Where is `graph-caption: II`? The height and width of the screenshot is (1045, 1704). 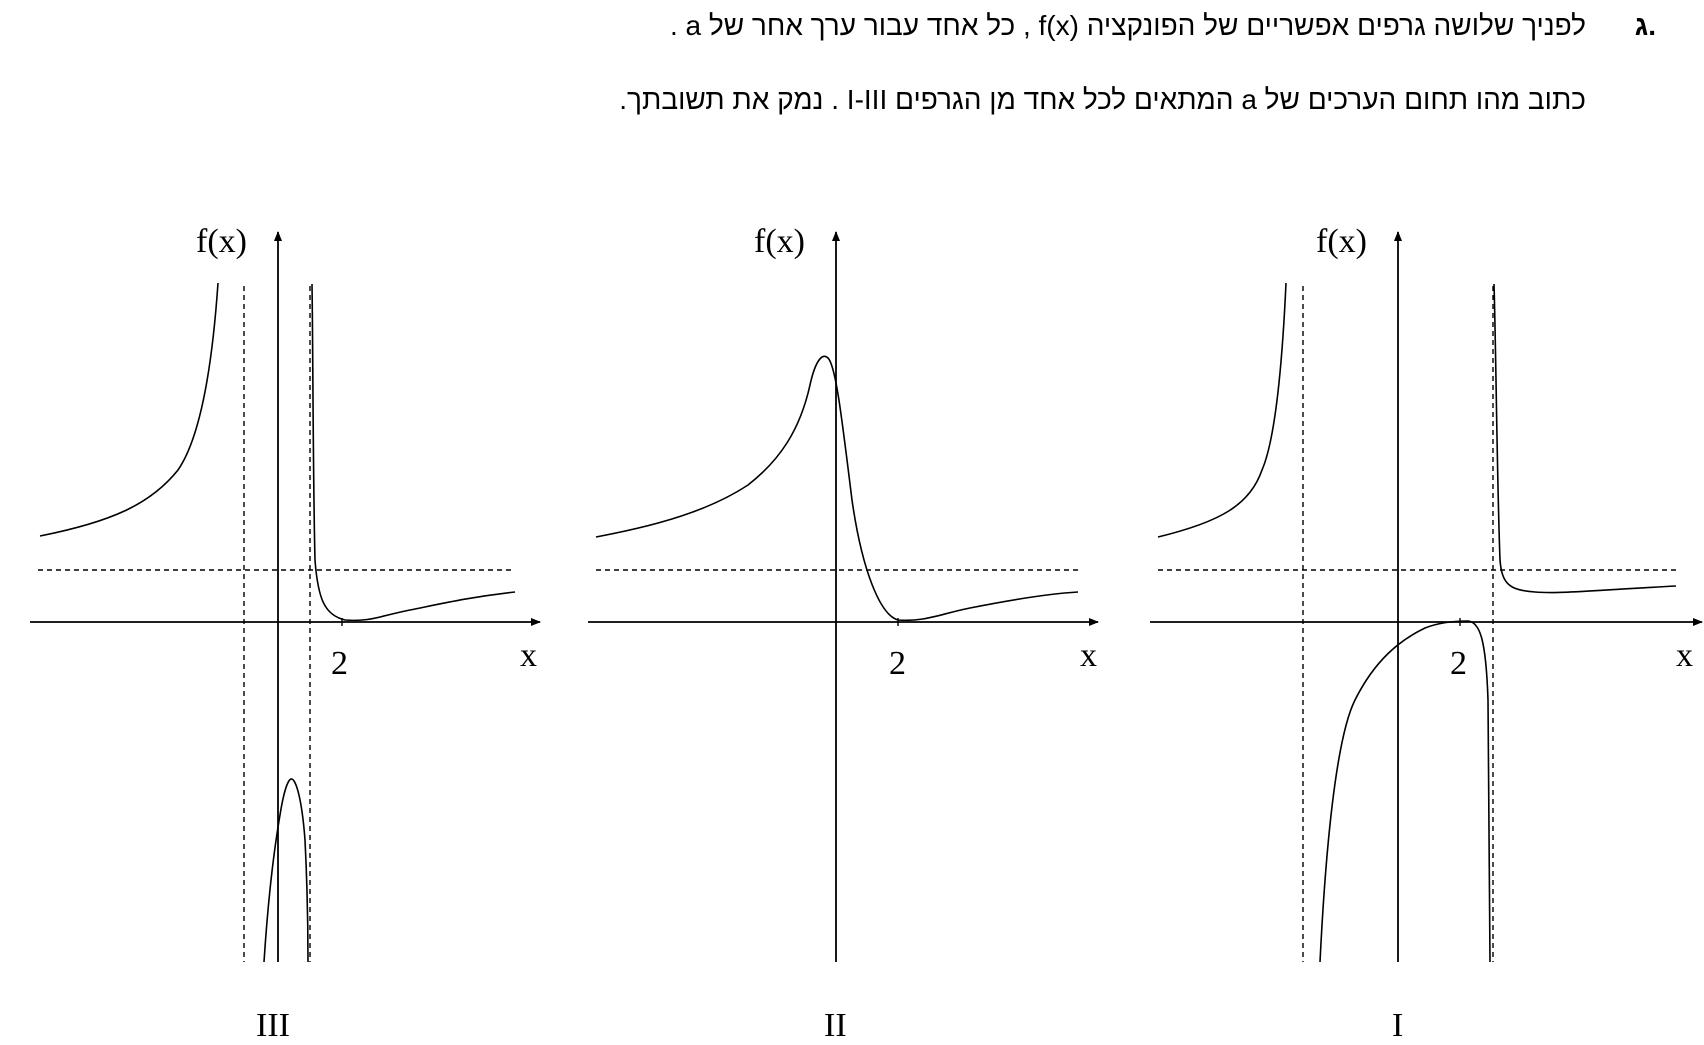 graph-caption: II is located at coordinates (835, 1025).